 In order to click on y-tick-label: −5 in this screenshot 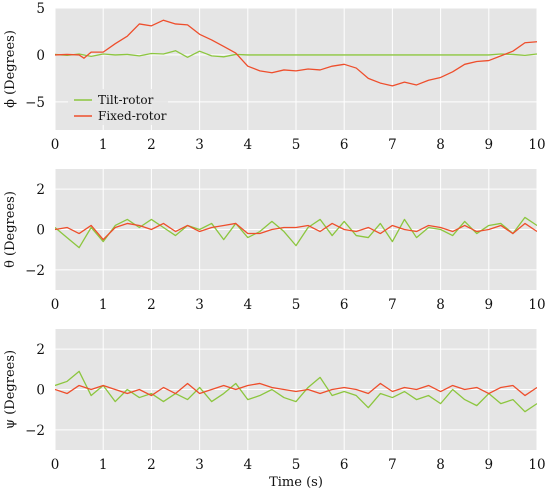, I will do `click(35, 103)`.